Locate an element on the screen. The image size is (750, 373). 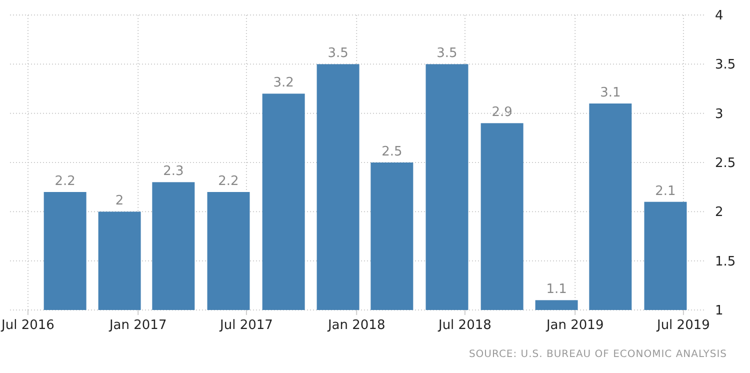
x-tick-label: Jan 2018 is located at coordinates (356, 325).